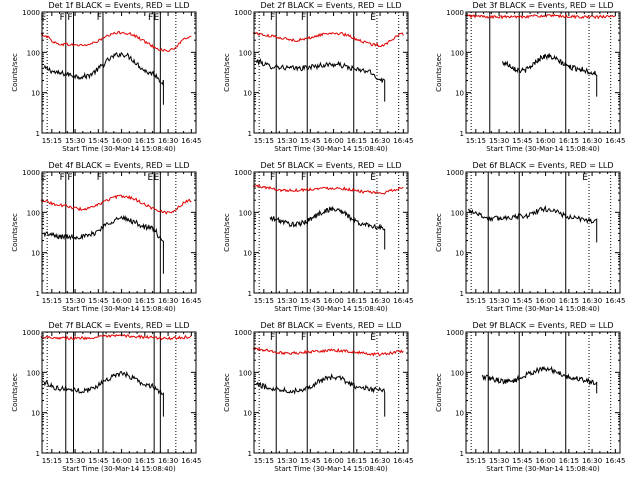 This screenshot has height=480, width=640. I want to click on panel-title: Det 4f BLACK = Events, RED = LLD, so click(118, 165).